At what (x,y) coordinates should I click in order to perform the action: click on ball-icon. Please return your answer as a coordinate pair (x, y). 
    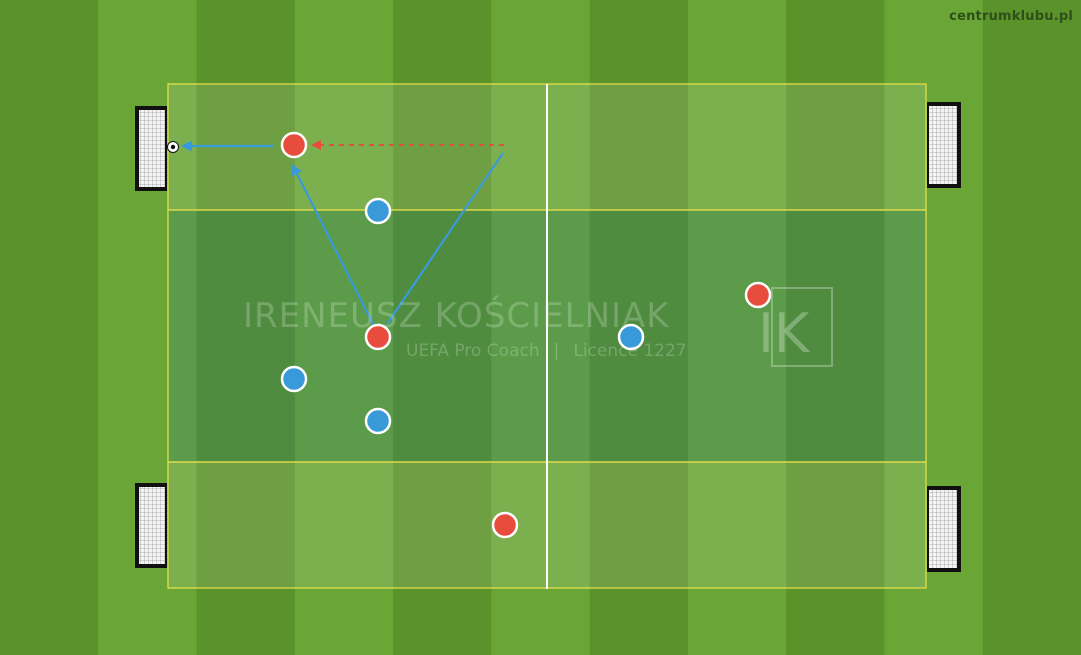
    Looking at the image, I should click on (173, 147).